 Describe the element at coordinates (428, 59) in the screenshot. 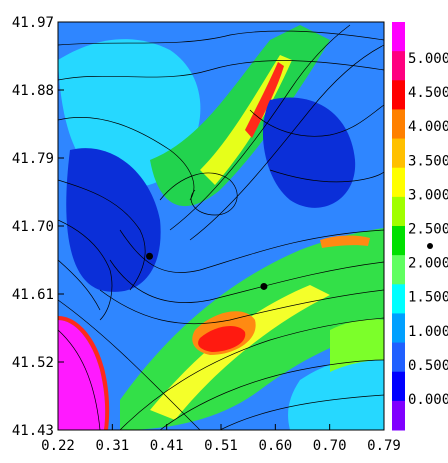

I see `colorbar-label: 5.000` at that location.